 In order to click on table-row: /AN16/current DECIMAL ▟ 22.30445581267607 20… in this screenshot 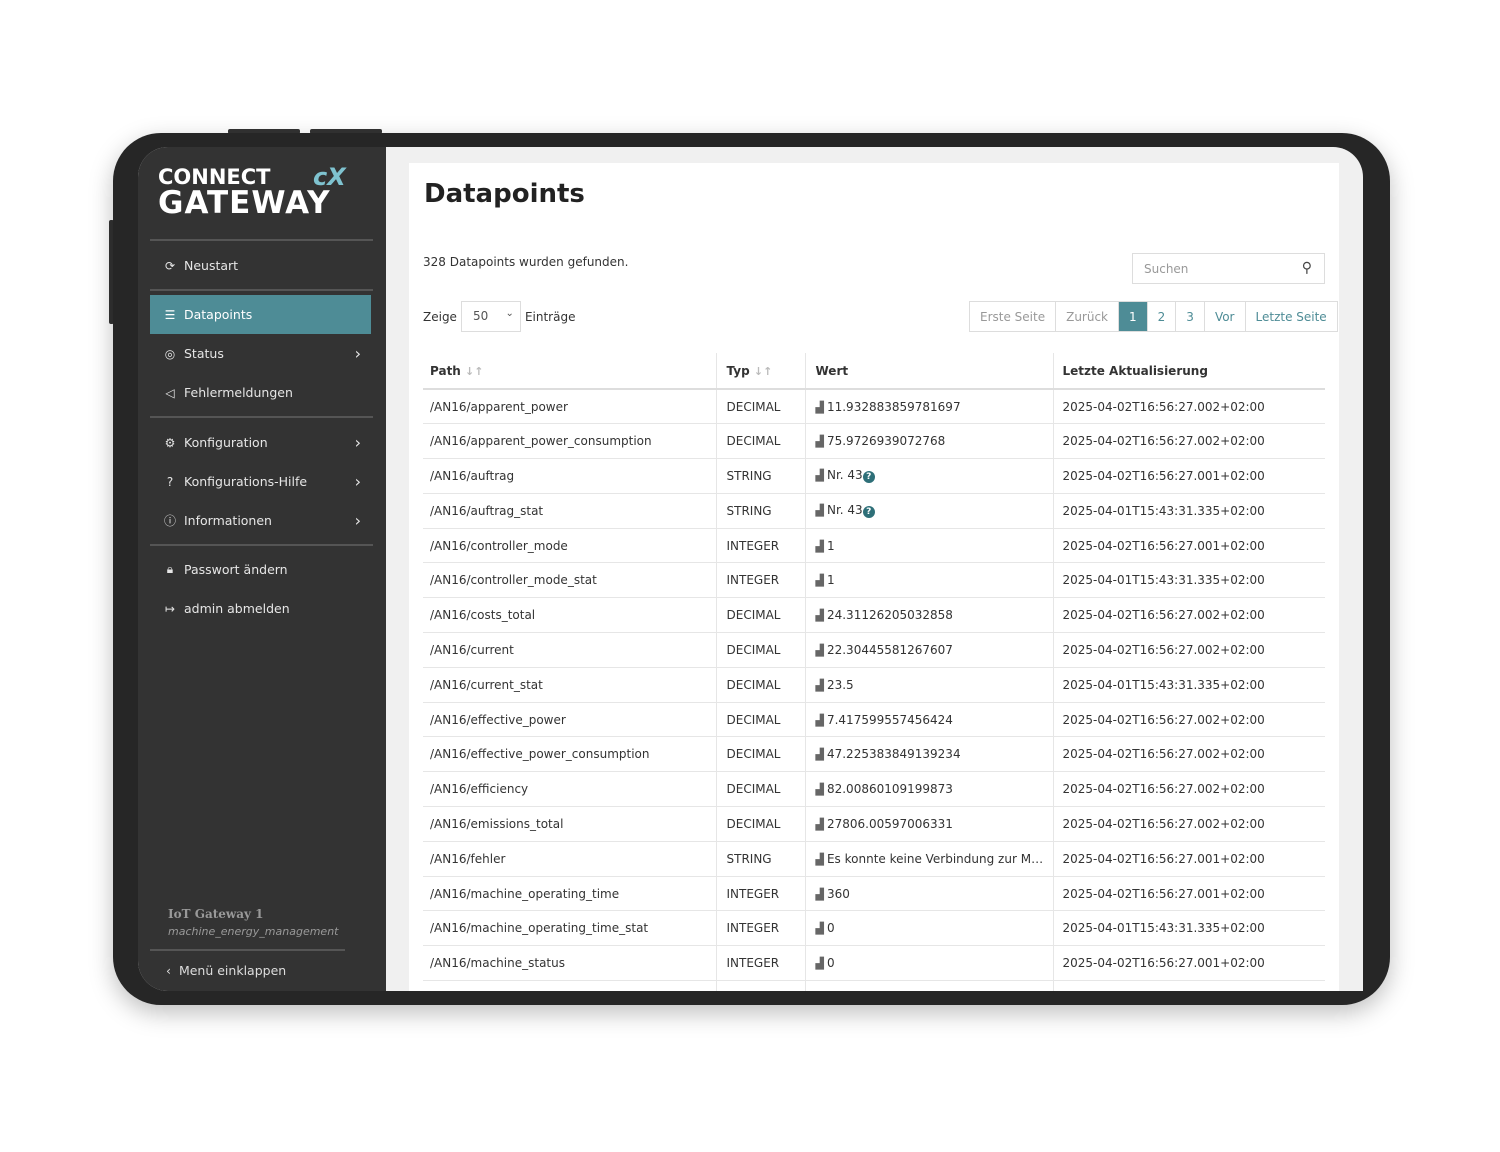, I will do `click(874, 650)`.